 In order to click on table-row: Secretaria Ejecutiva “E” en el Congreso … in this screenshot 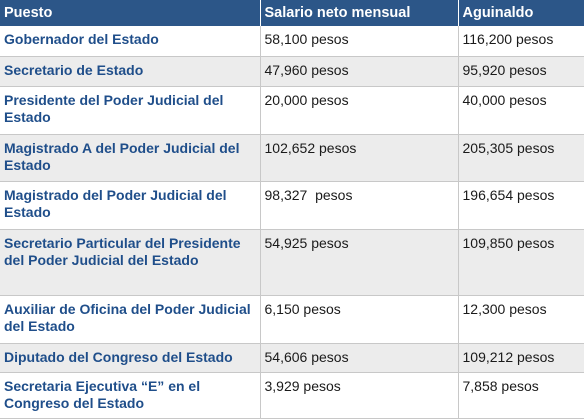, I will do `click(292, 395)`.